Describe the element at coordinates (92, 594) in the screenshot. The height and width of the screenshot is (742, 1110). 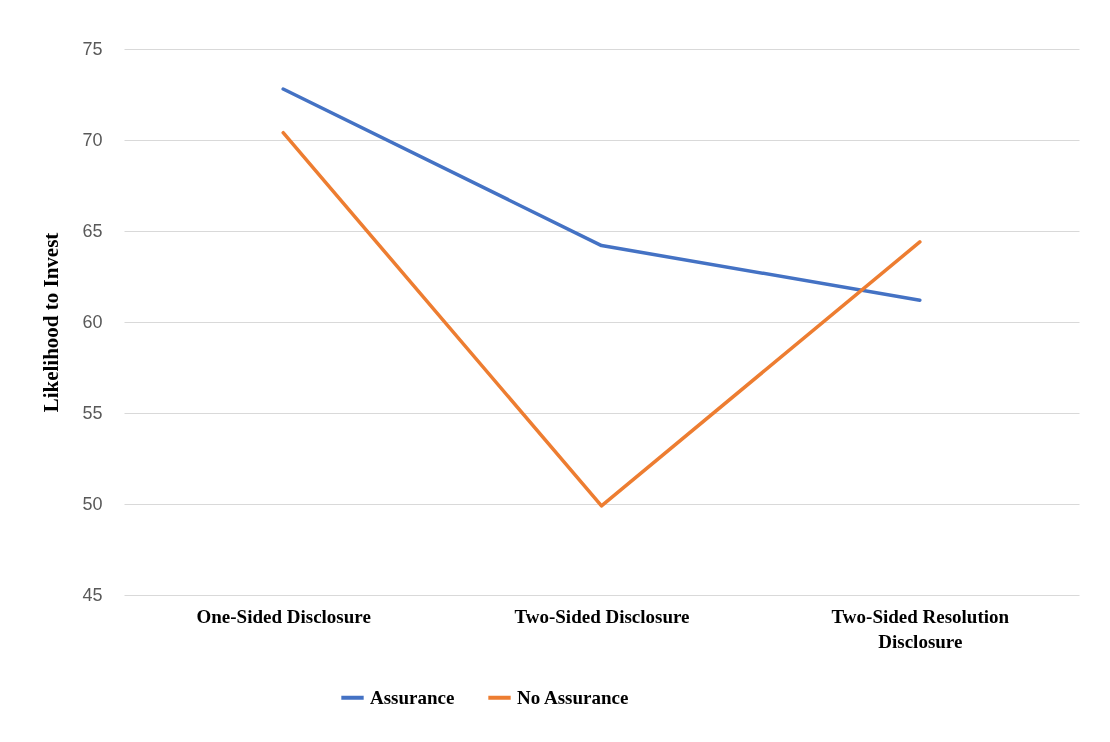
I see `y-tick-label: 45` at that location.